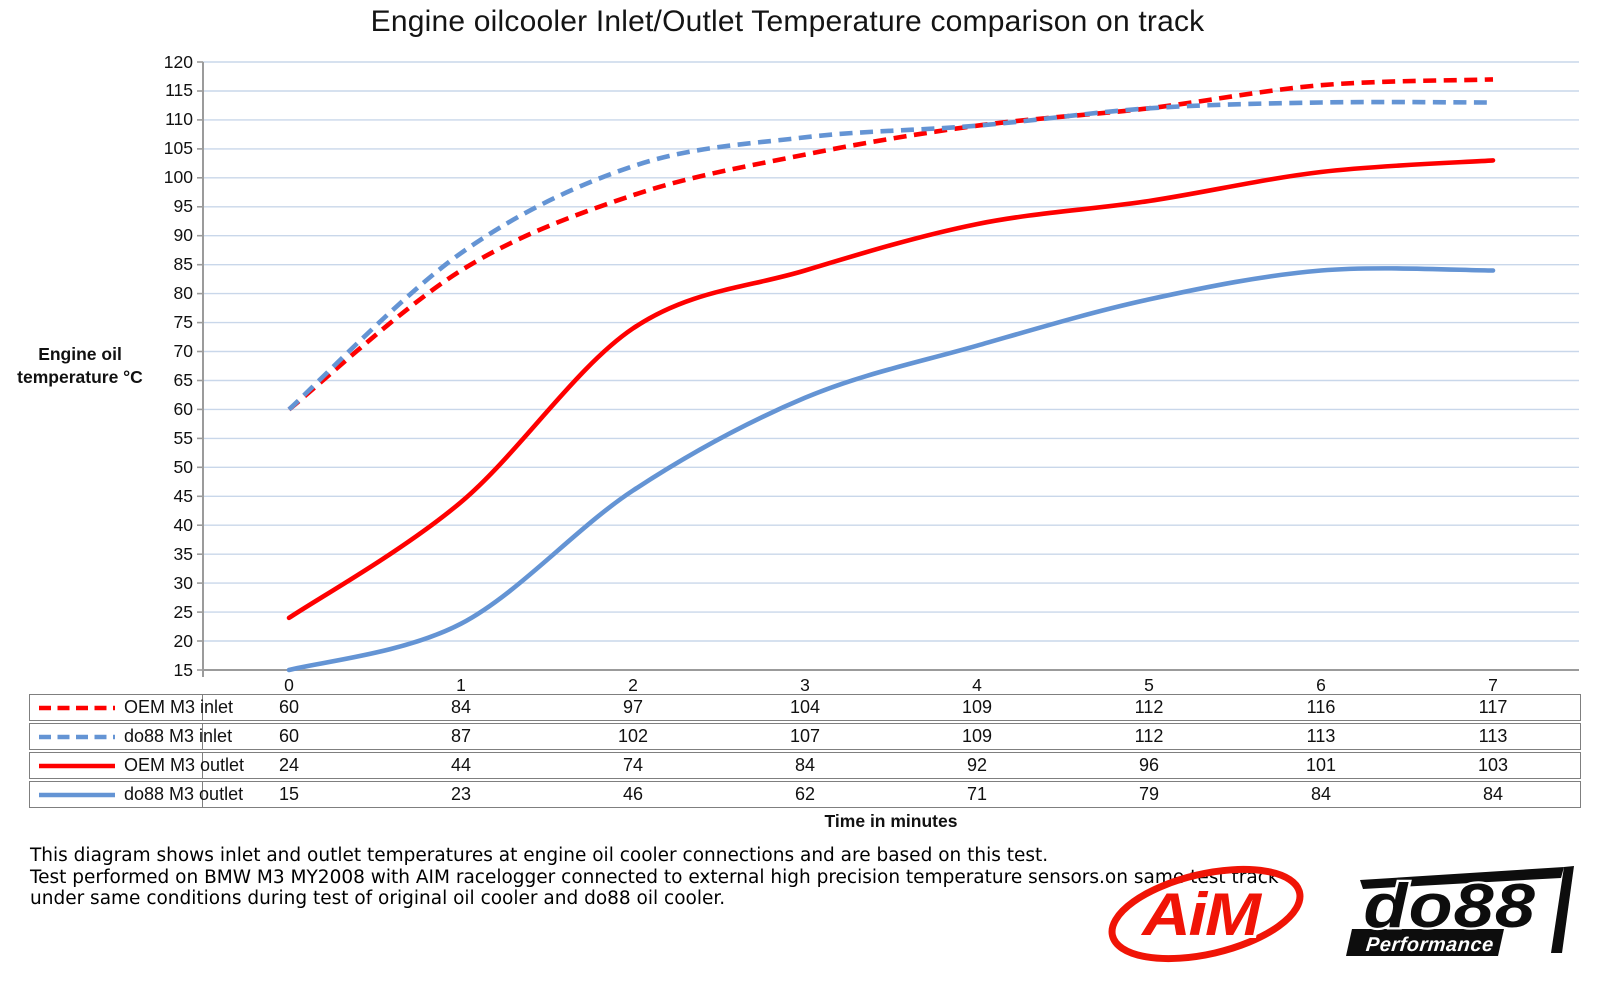 The height and width of the screenshot is (981, 1600). What do you see at coordinates (633, 685) in the screenshot?
I see `x-tick-label: 2` at bounding box center [633, 685].